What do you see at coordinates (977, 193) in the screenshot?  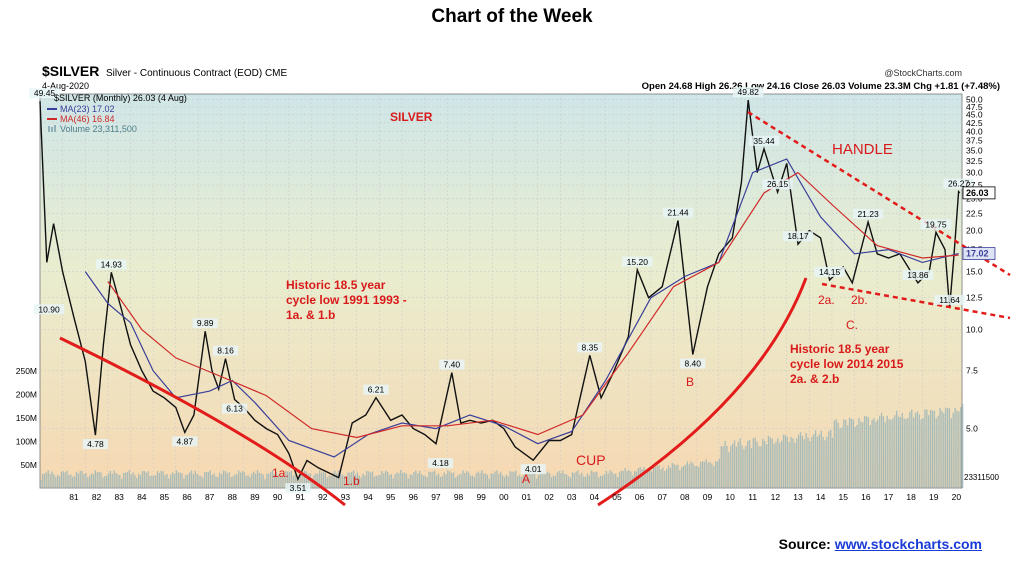 I see `price-tag: 26.03` at bounding box center [977, 193].